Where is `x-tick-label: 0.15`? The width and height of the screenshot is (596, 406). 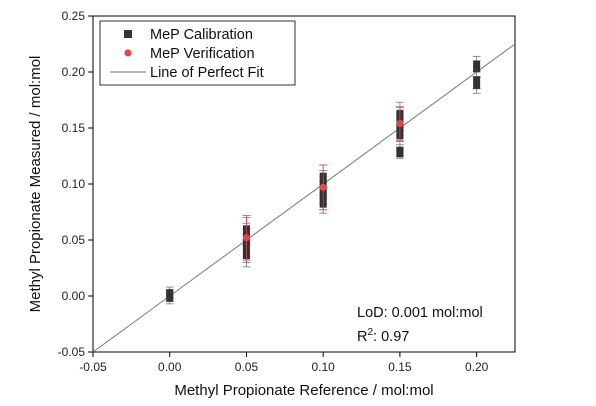
x-tick-label: 0.15 is located at coordinates (400, 367).